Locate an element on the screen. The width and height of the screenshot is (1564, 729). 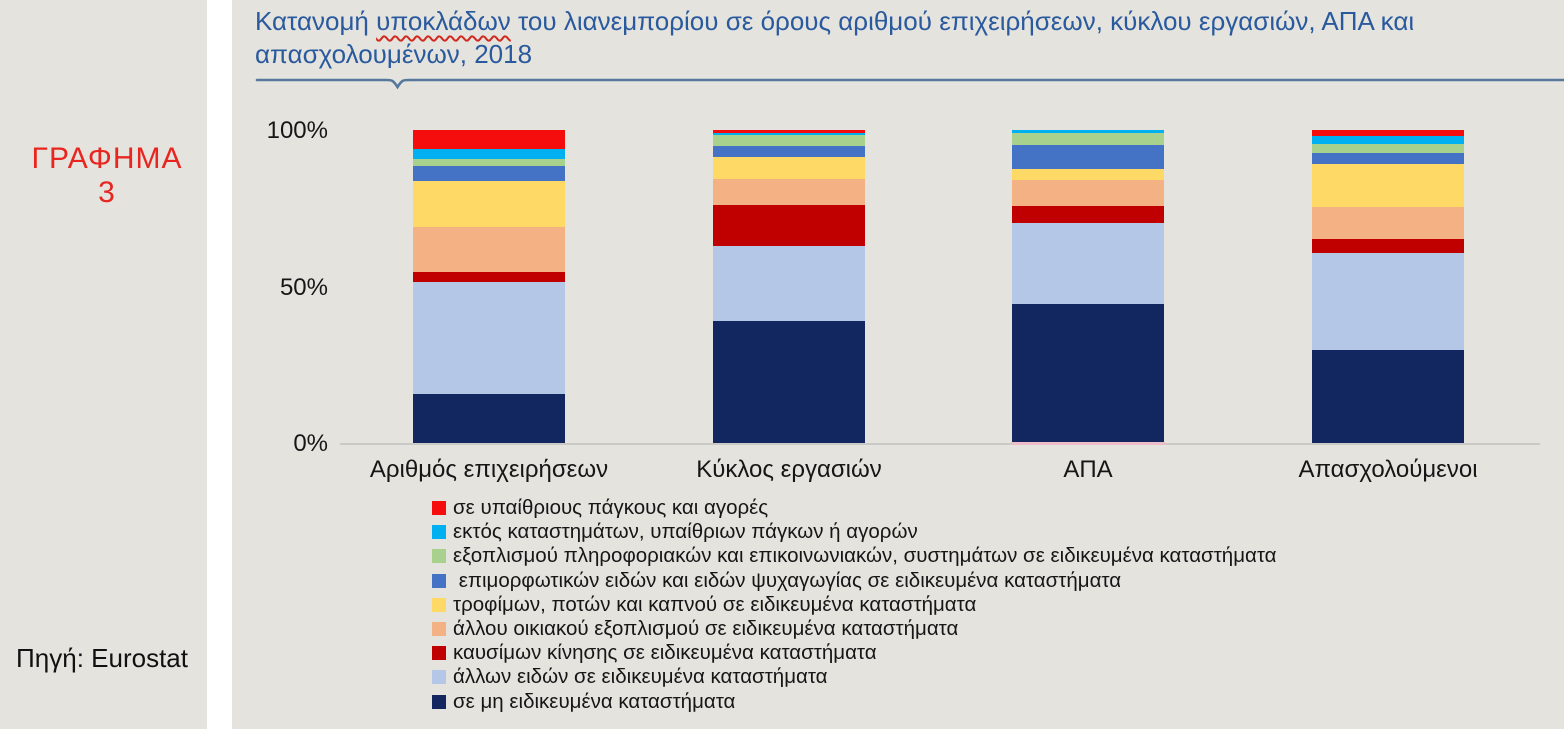
source-label: Πηγή: Eurostat is located at coordinates (102, 658).